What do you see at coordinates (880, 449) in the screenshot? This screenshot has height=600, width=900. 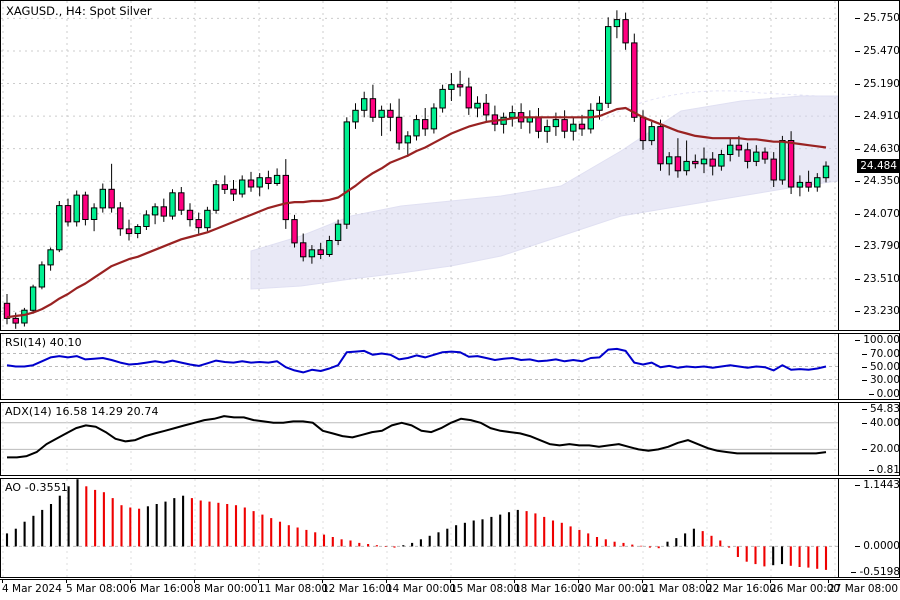 I see `axis-tick-label: 20.00` at bounding box center [880, 449].